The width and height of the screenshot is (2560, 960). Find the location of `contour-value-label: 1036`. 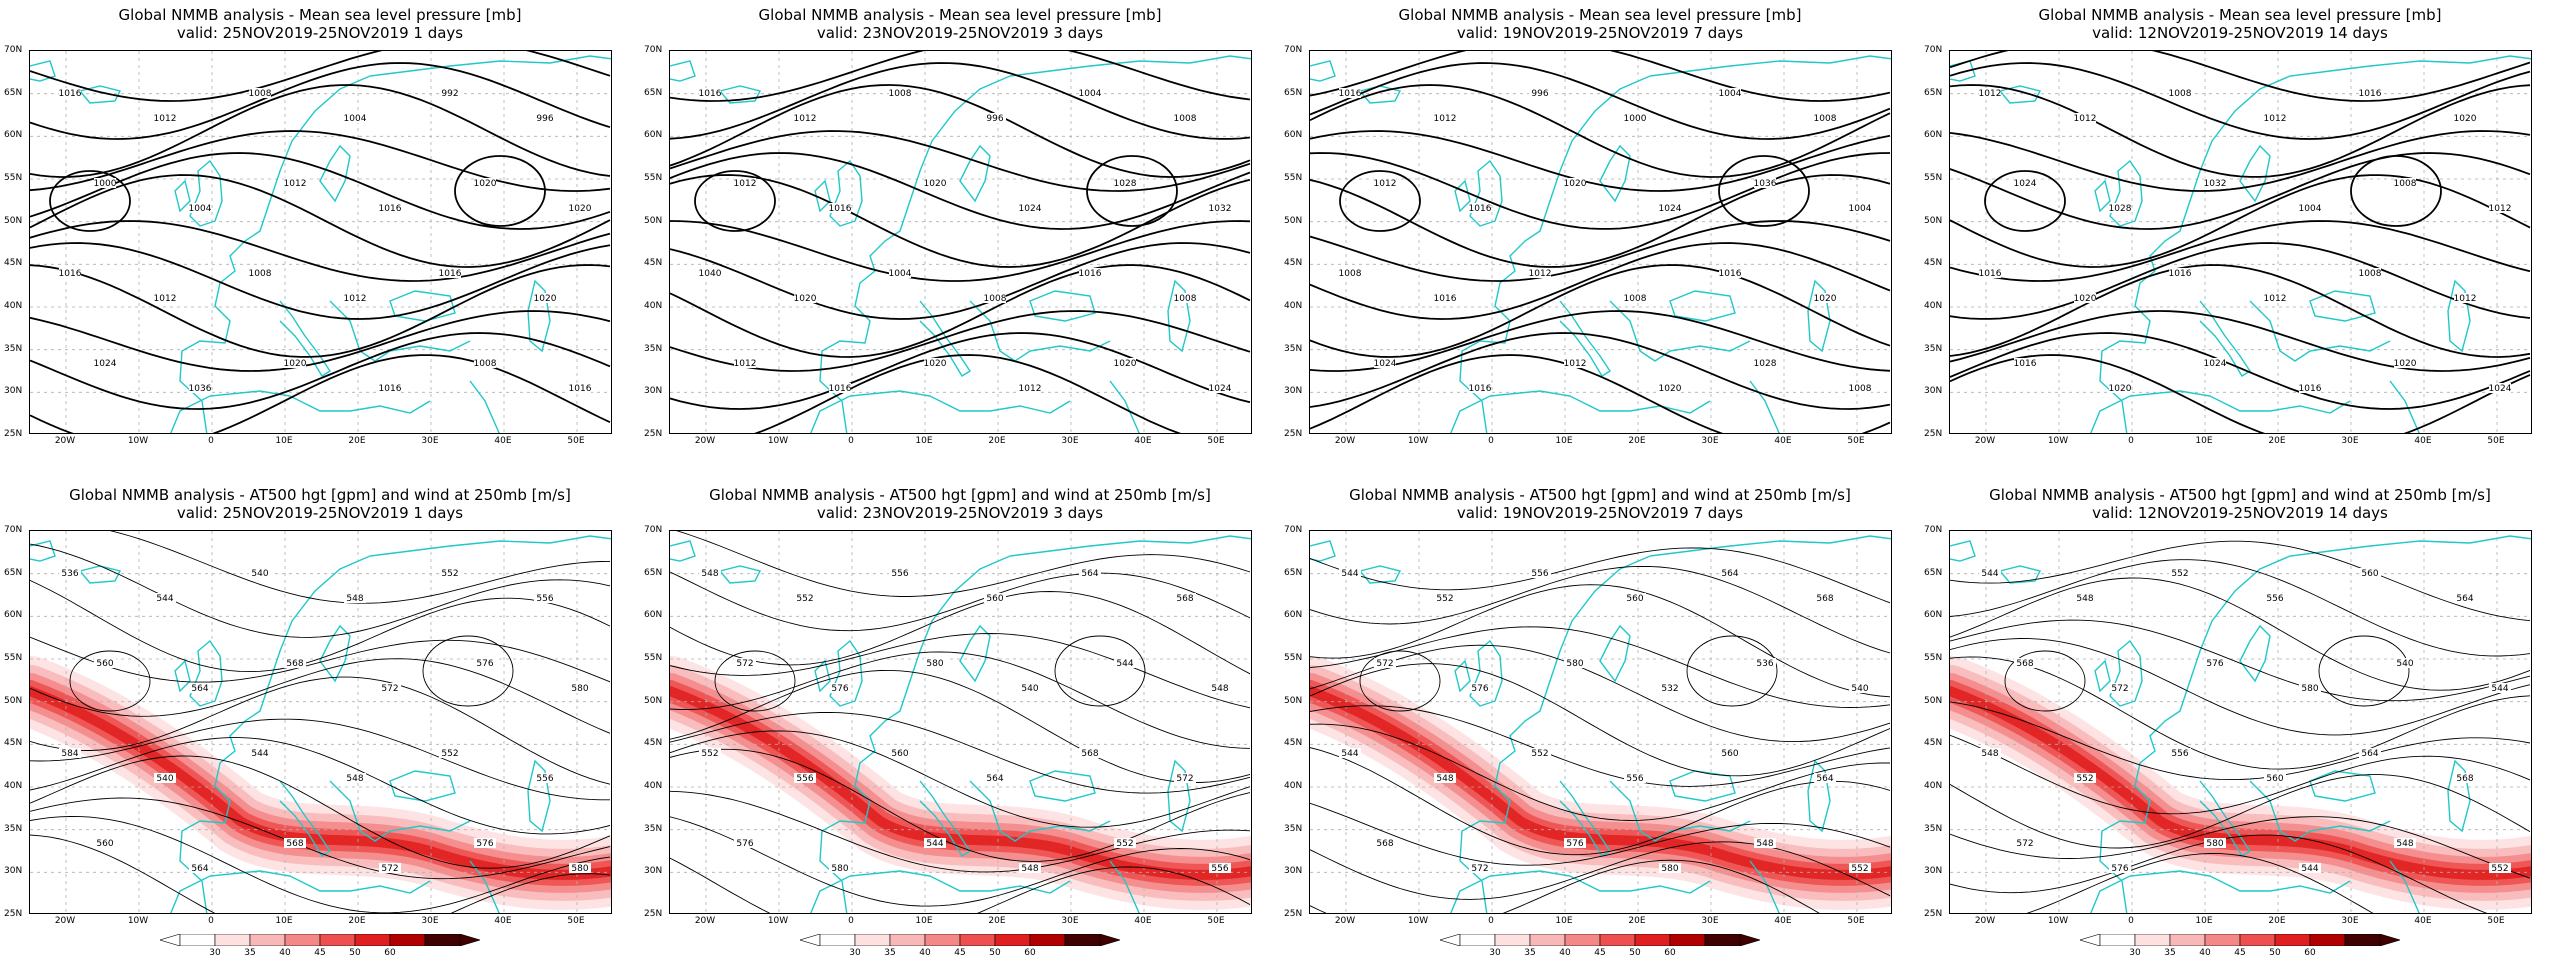

contour-value-label: 1036 is located at coordinates (1765, 184).